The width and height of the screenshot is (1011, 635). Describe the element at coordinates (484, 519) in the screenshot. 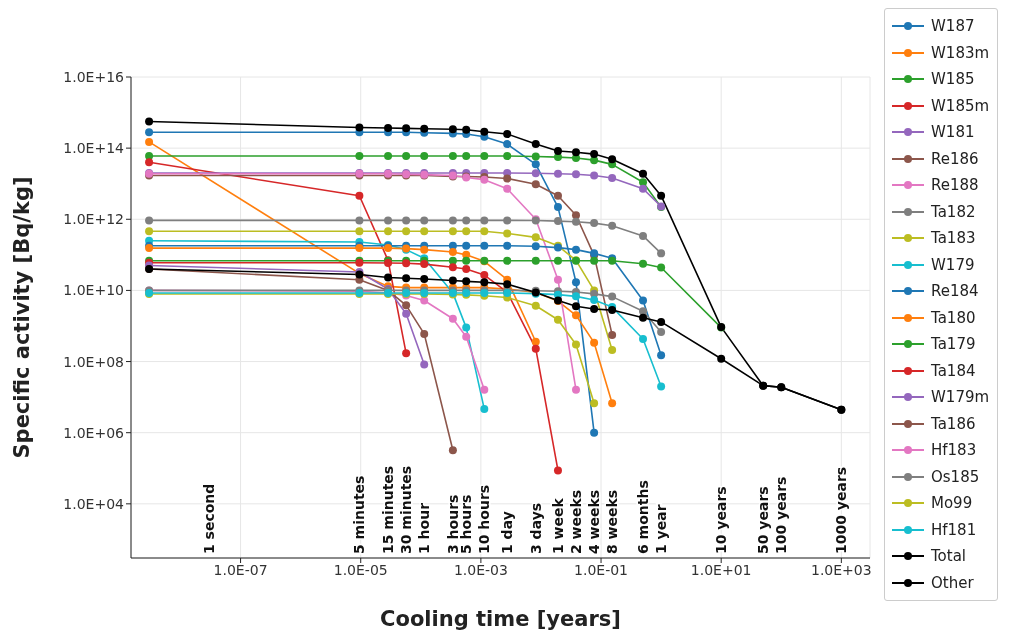

I see `annotation: 10 hours` at that location.